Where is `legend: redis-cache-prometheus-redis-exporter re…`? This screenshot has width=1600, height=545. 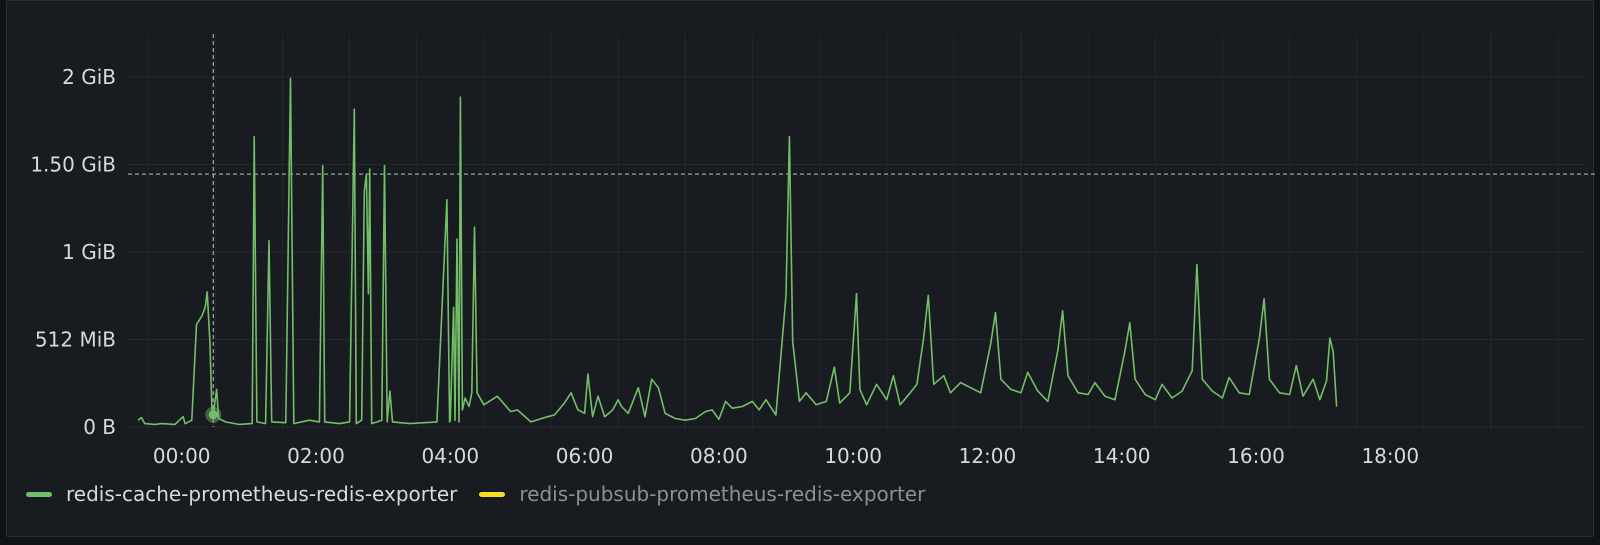
legend: redis-cache-prometheus-redis-exporter re… is located at coordinates (475, 494).